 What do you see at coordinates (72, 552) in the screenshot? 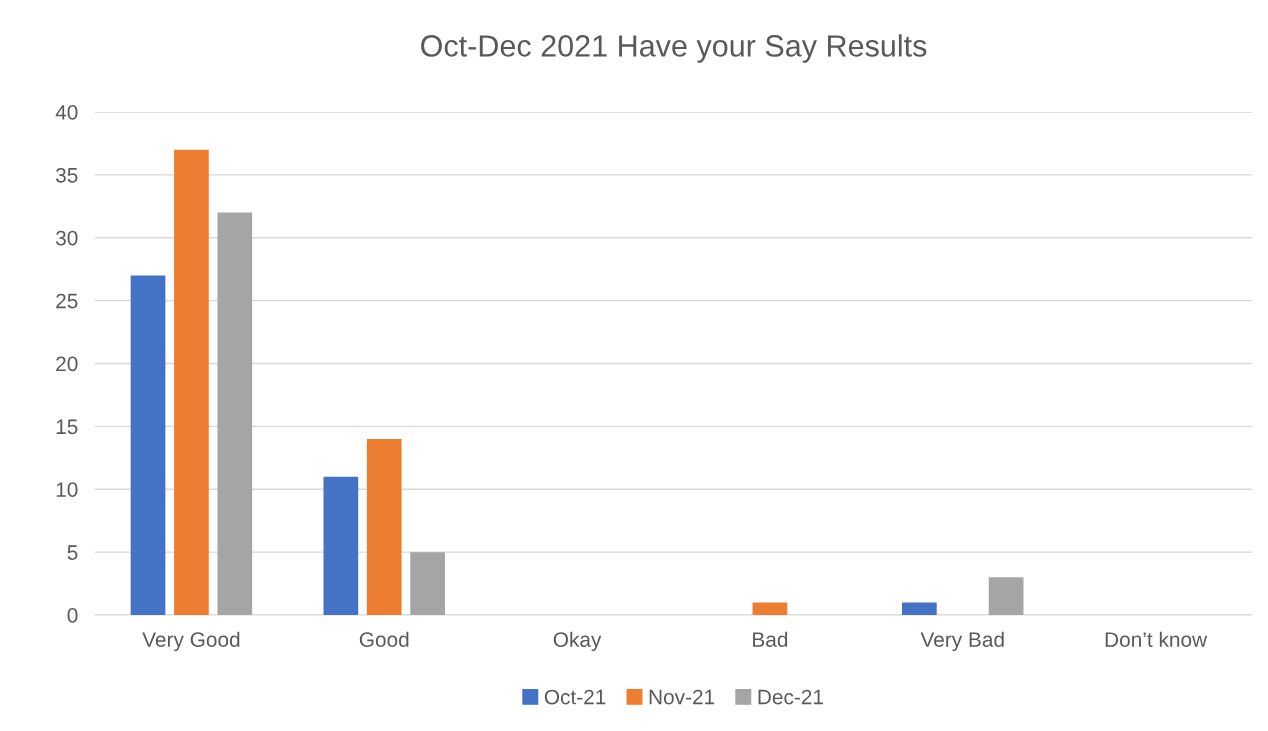
I see `y-tick-label: 5` at bounding box center [72, 552].